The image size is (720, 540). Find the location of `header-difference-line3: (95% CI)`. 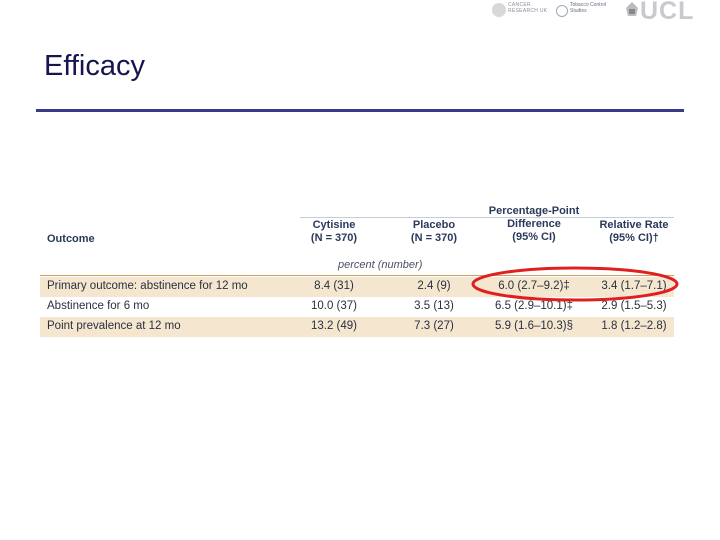

header-difference-line3: (95% CI) is located at coordinates (534, 237).